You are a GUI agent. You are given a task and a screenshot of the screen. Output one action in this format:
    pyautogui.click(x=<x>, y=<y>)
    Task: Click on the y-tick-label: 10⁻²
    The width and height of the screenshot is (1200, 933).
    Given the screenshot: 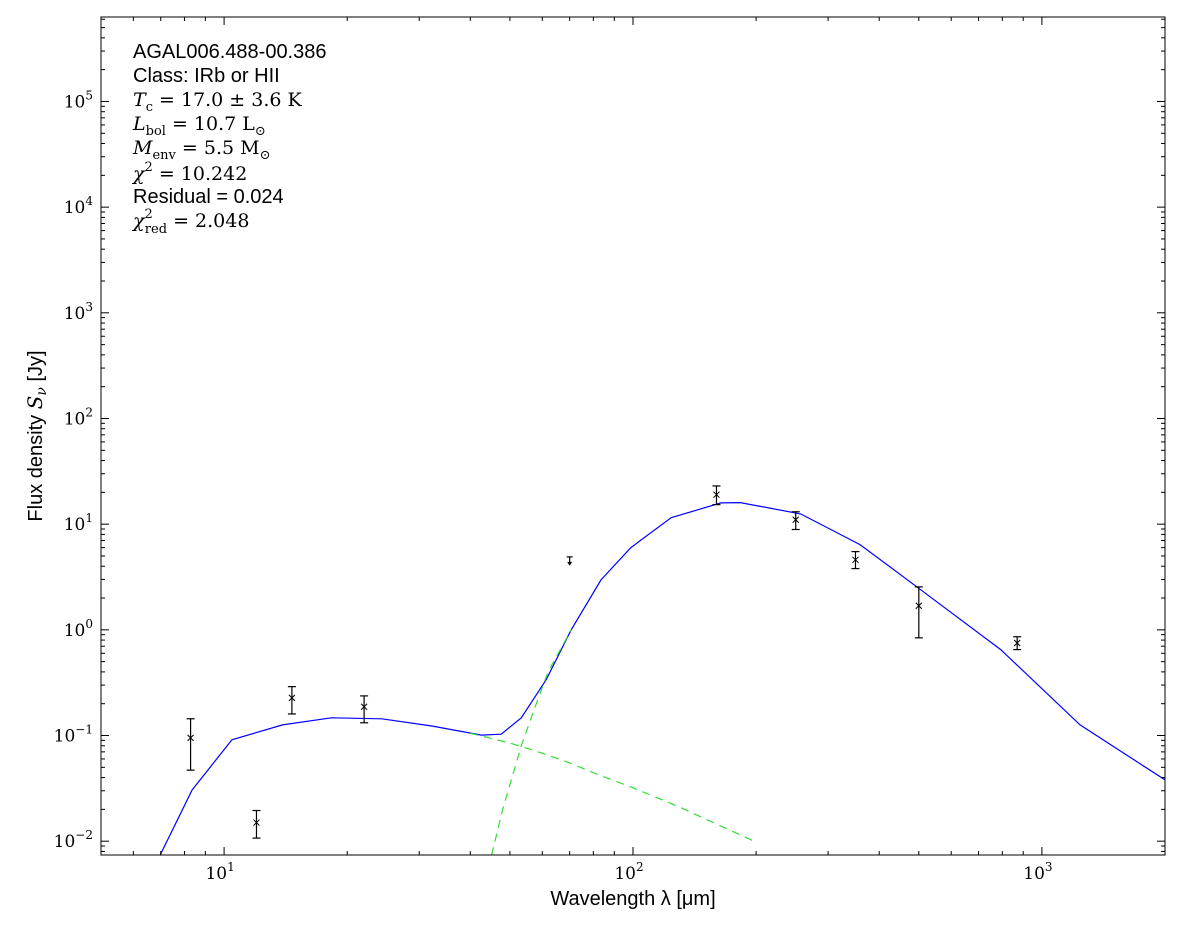 What is the action you would take?
    pyautogui.click(x=73, y=840)
    